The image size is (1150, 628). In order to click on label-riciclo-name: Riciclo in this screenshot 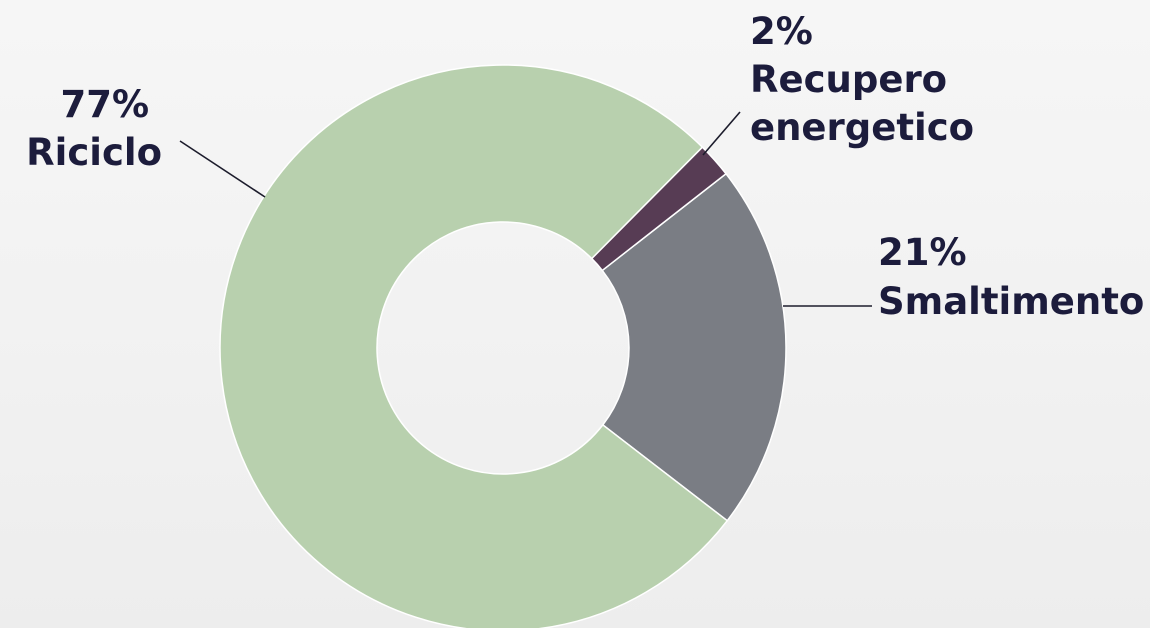, I will do `click(94, 152)`.